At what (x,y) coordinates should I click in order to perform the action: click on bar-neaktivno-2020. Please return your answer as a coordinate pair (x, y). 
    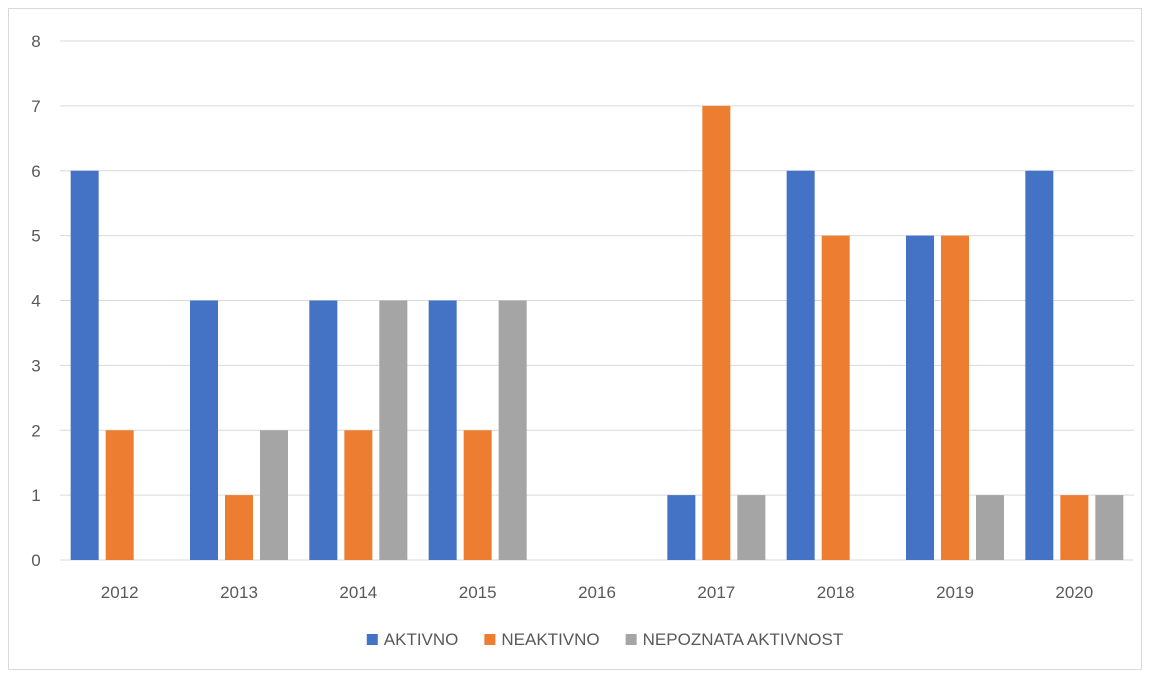
    Looking at the image, I should click on (1074, 527).